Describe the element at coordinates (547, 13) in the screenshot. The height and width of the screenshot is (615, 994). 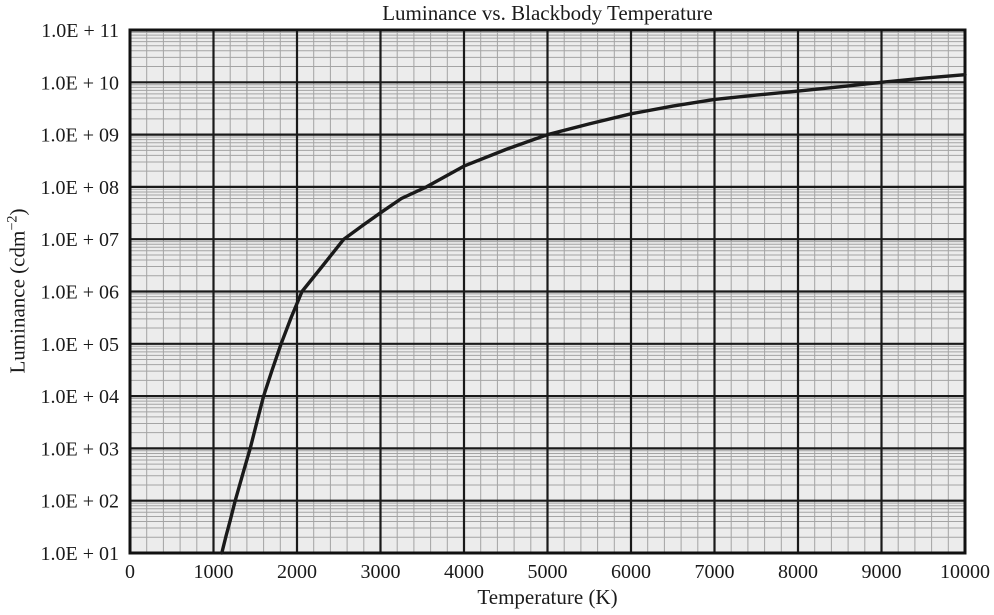
I see `chart-title: Luminance vs. Blackbody Temperature` at that location.